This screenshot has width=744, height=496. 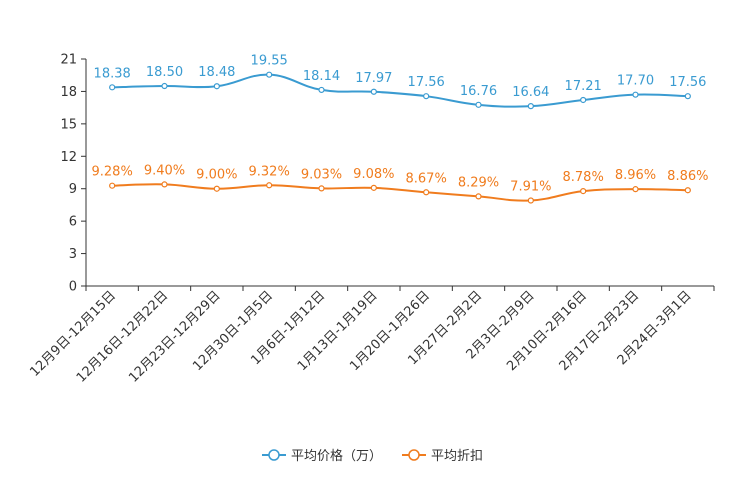 I want to click on data-label: 17.70, so click(x=635, y=81).